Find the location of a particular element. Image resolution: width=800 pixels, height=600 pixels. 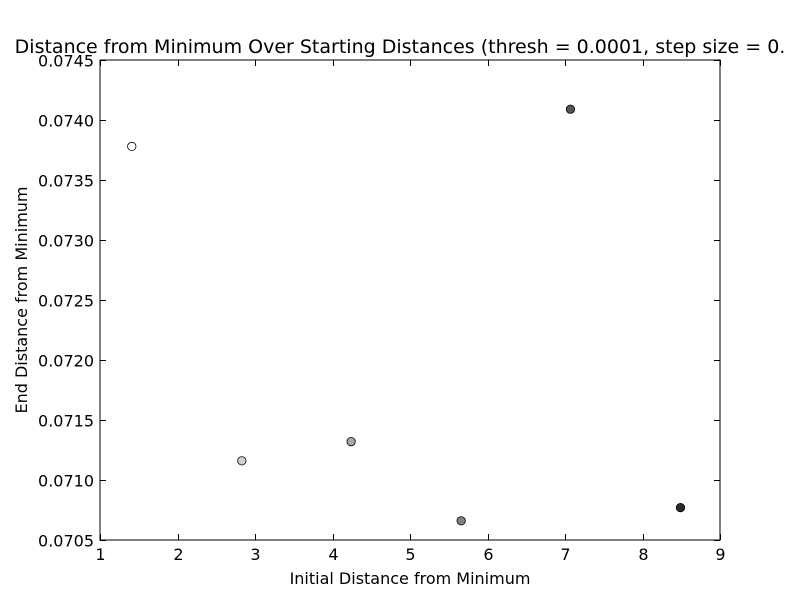

x-tick-label: 2 is located at coordinates (178, 554).